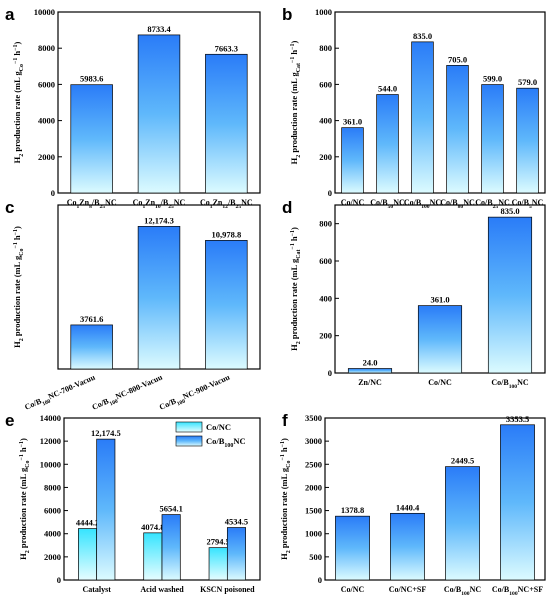 Image resolution: width=550 pixels, height=604 pixels. I want to click on y-tick-label: 1500, so click(313, 511).